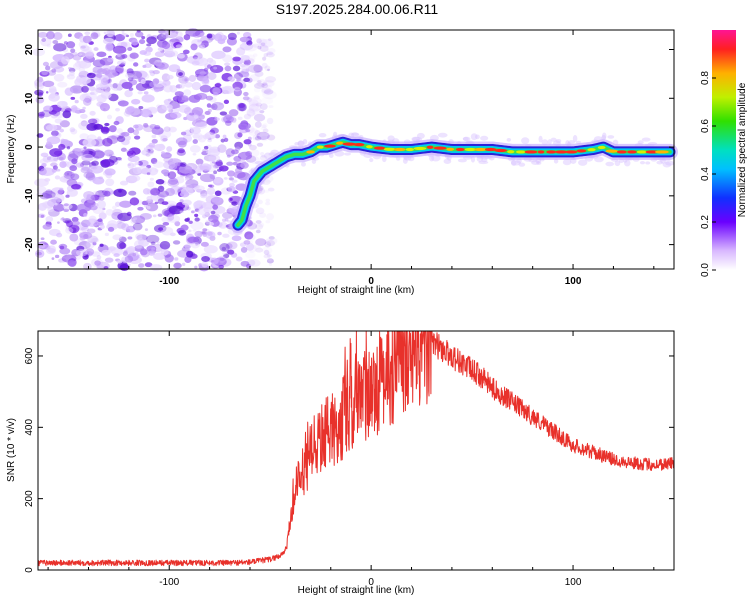 This screenshot has height=600, width=750. What do you see at coordinates (169, 281) in the screenshot?
I see `spec-x-tick-label: -100` at bounding box center [169, 281].